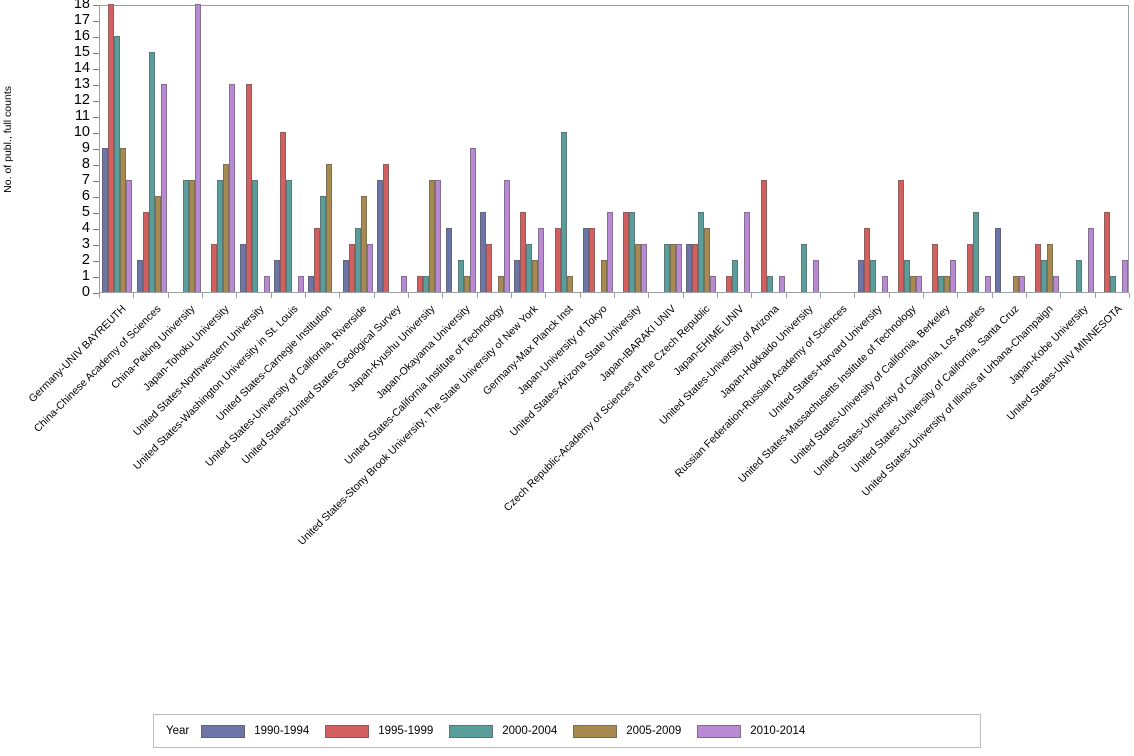 The width and height of the screenshot is (1134, 756). I want to click on legend-item: 1995-1999, so click(379, 731).